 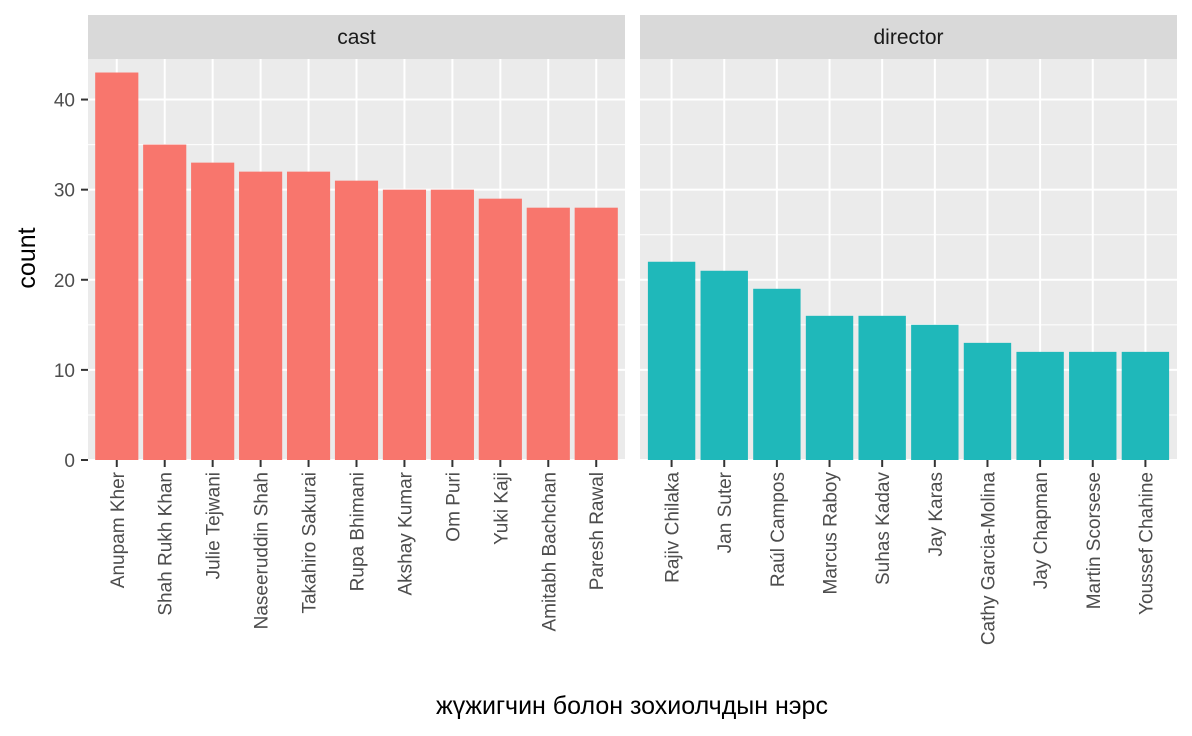 I want to click on x-tick-label: Martin Scorsese, so click(x=1094, y=540).